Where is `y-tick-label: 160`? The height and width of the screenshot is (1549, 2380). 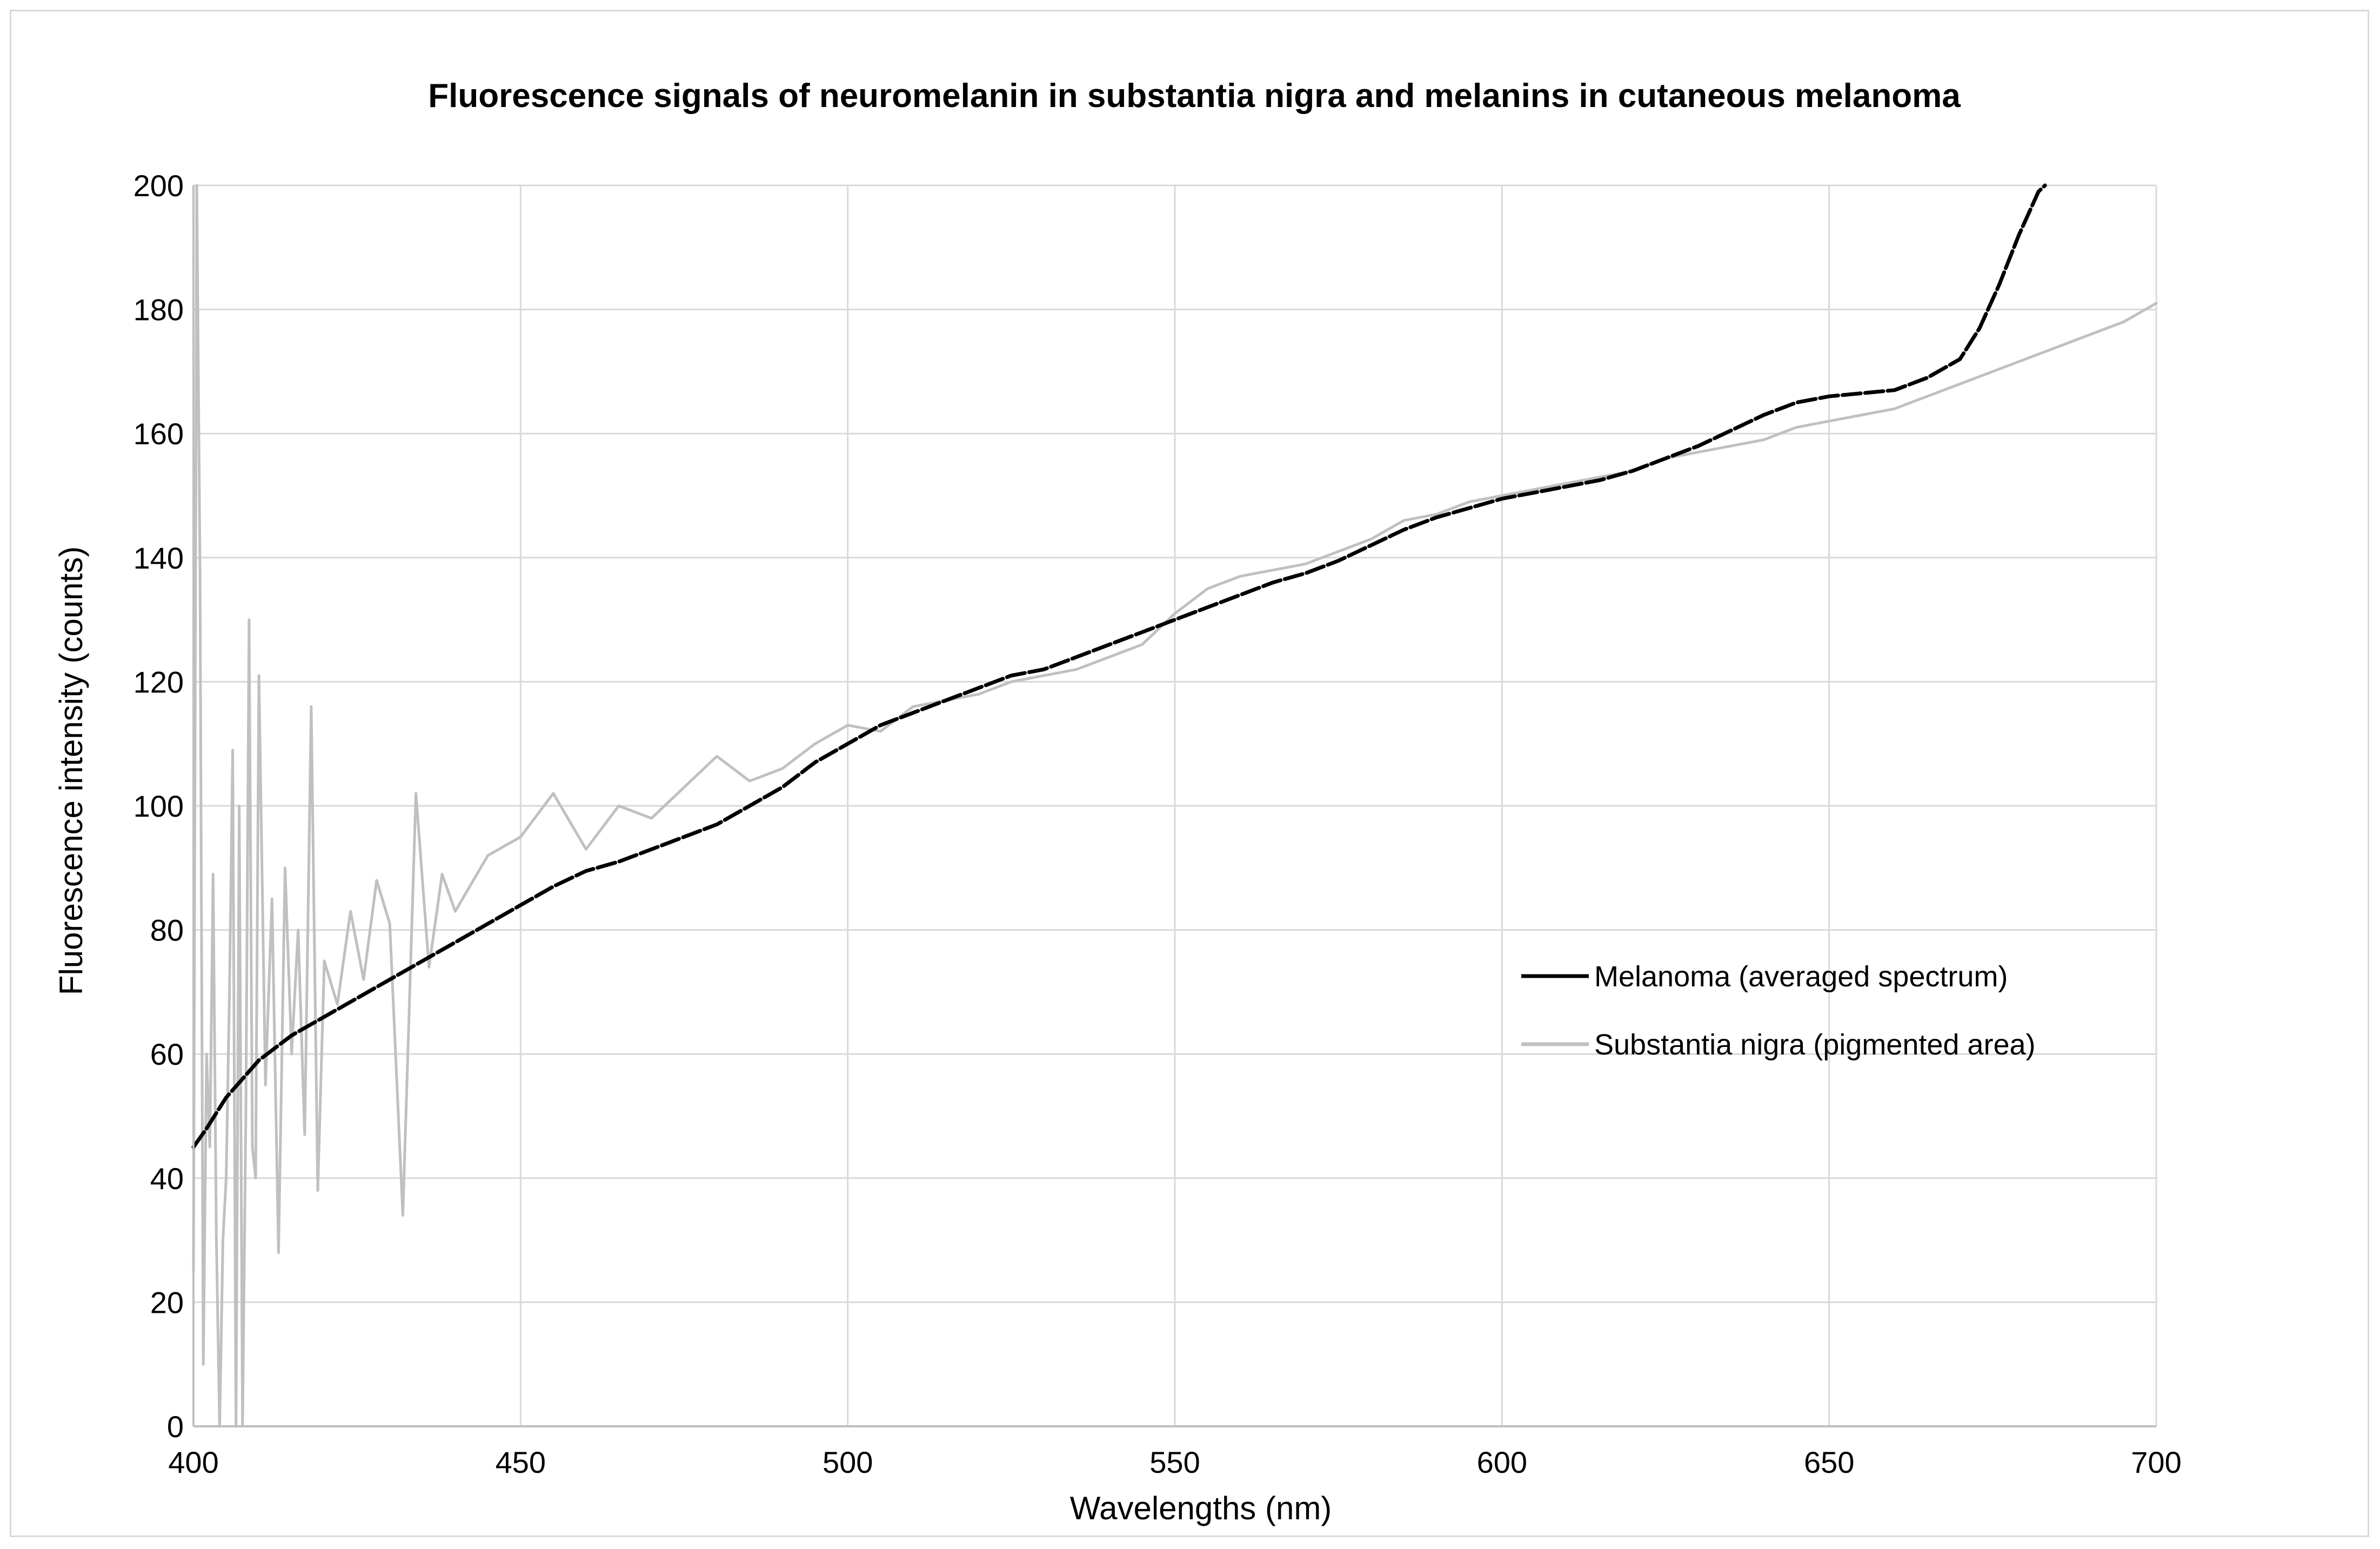
y-tick-label: 160 is located at coordinates (158, 434).